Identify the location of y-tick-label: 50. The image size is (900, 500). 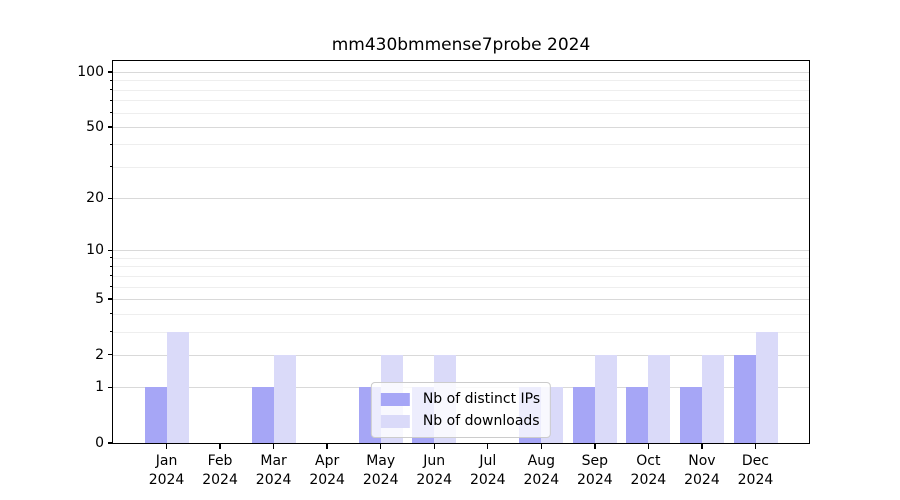
(95, 126).